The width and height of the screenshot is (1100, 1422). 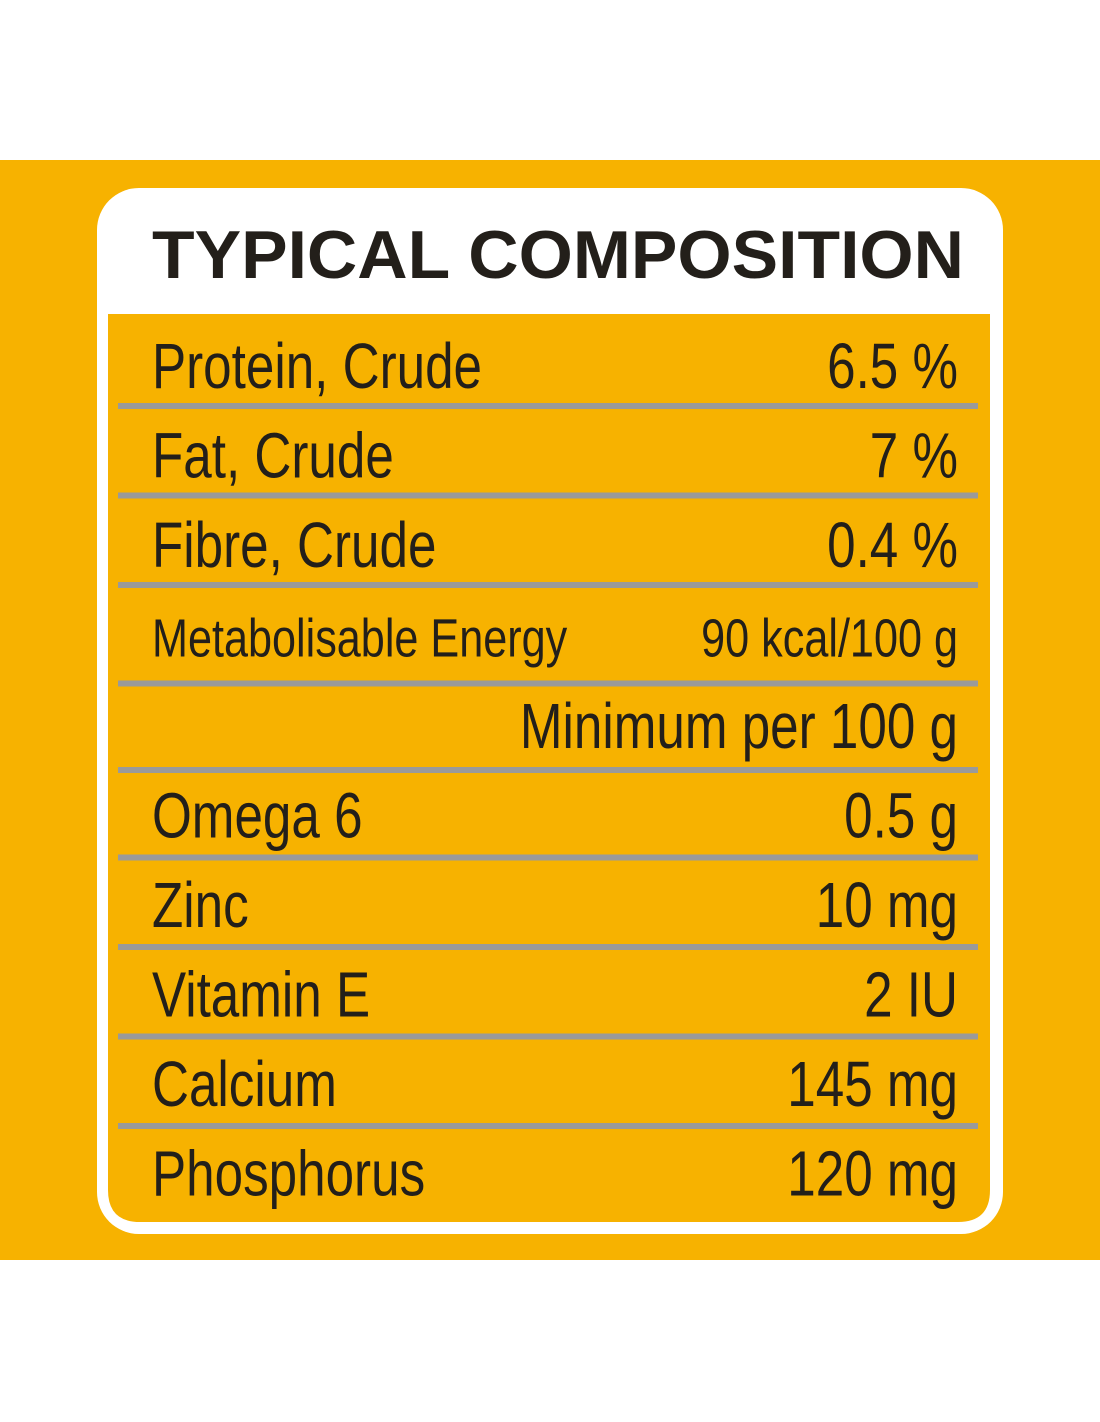 What do you see at coordinates (558, 255) in the screenshot?
I see `title: TYPICAL COMPOSITION` at bounding box center [558, 255].